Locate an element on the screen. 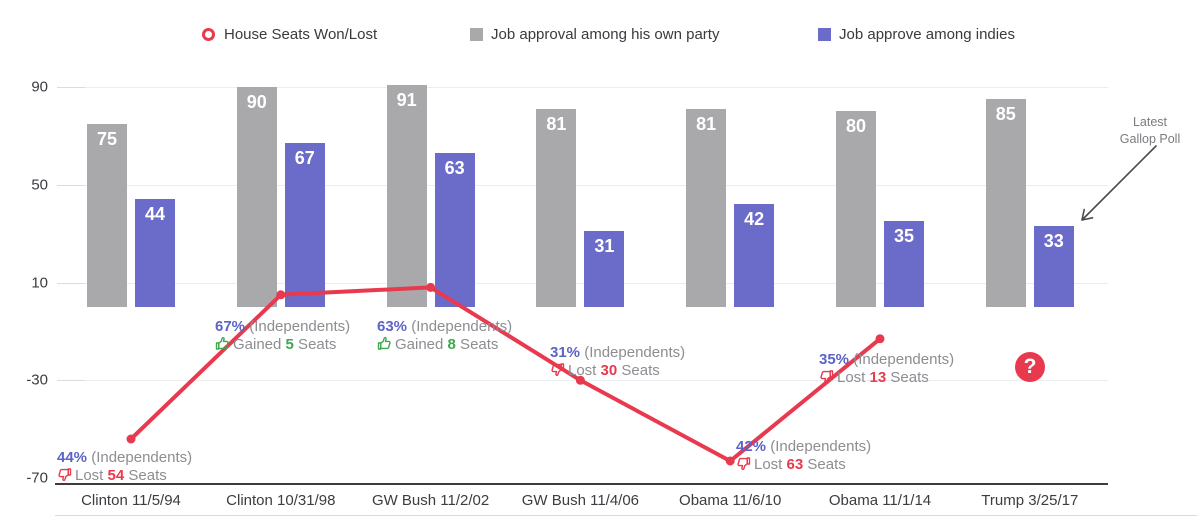  independents-pct: 42% is located at coordinates (751, 446).